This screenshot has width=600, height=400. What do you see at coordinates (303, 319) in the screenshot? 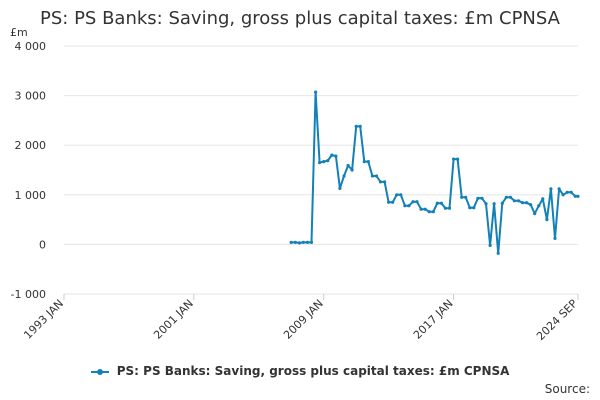
I see `x-tick-label: 2009 JAN` at bounding box center [303, 319].